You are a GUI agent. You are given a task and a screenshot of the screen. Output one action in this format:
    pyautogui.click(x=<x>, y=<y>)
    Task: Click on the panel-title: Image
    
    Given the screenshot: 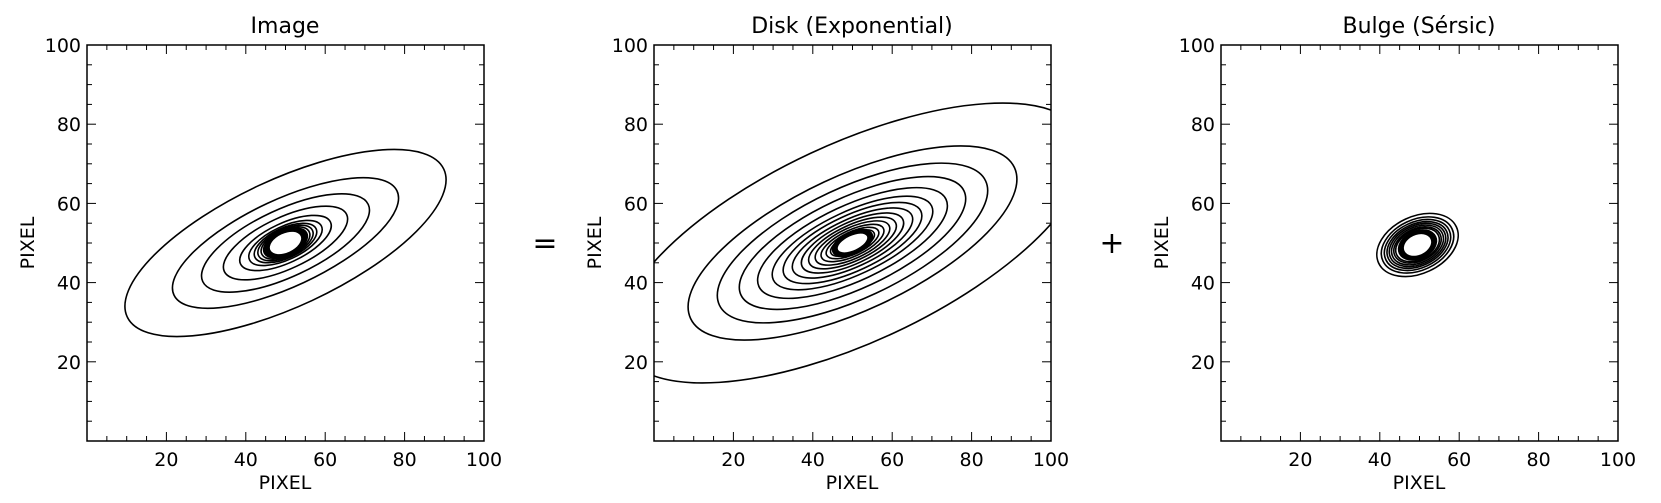 What is the action you would take?
    pyautogui.click(x=285, y=26)
    